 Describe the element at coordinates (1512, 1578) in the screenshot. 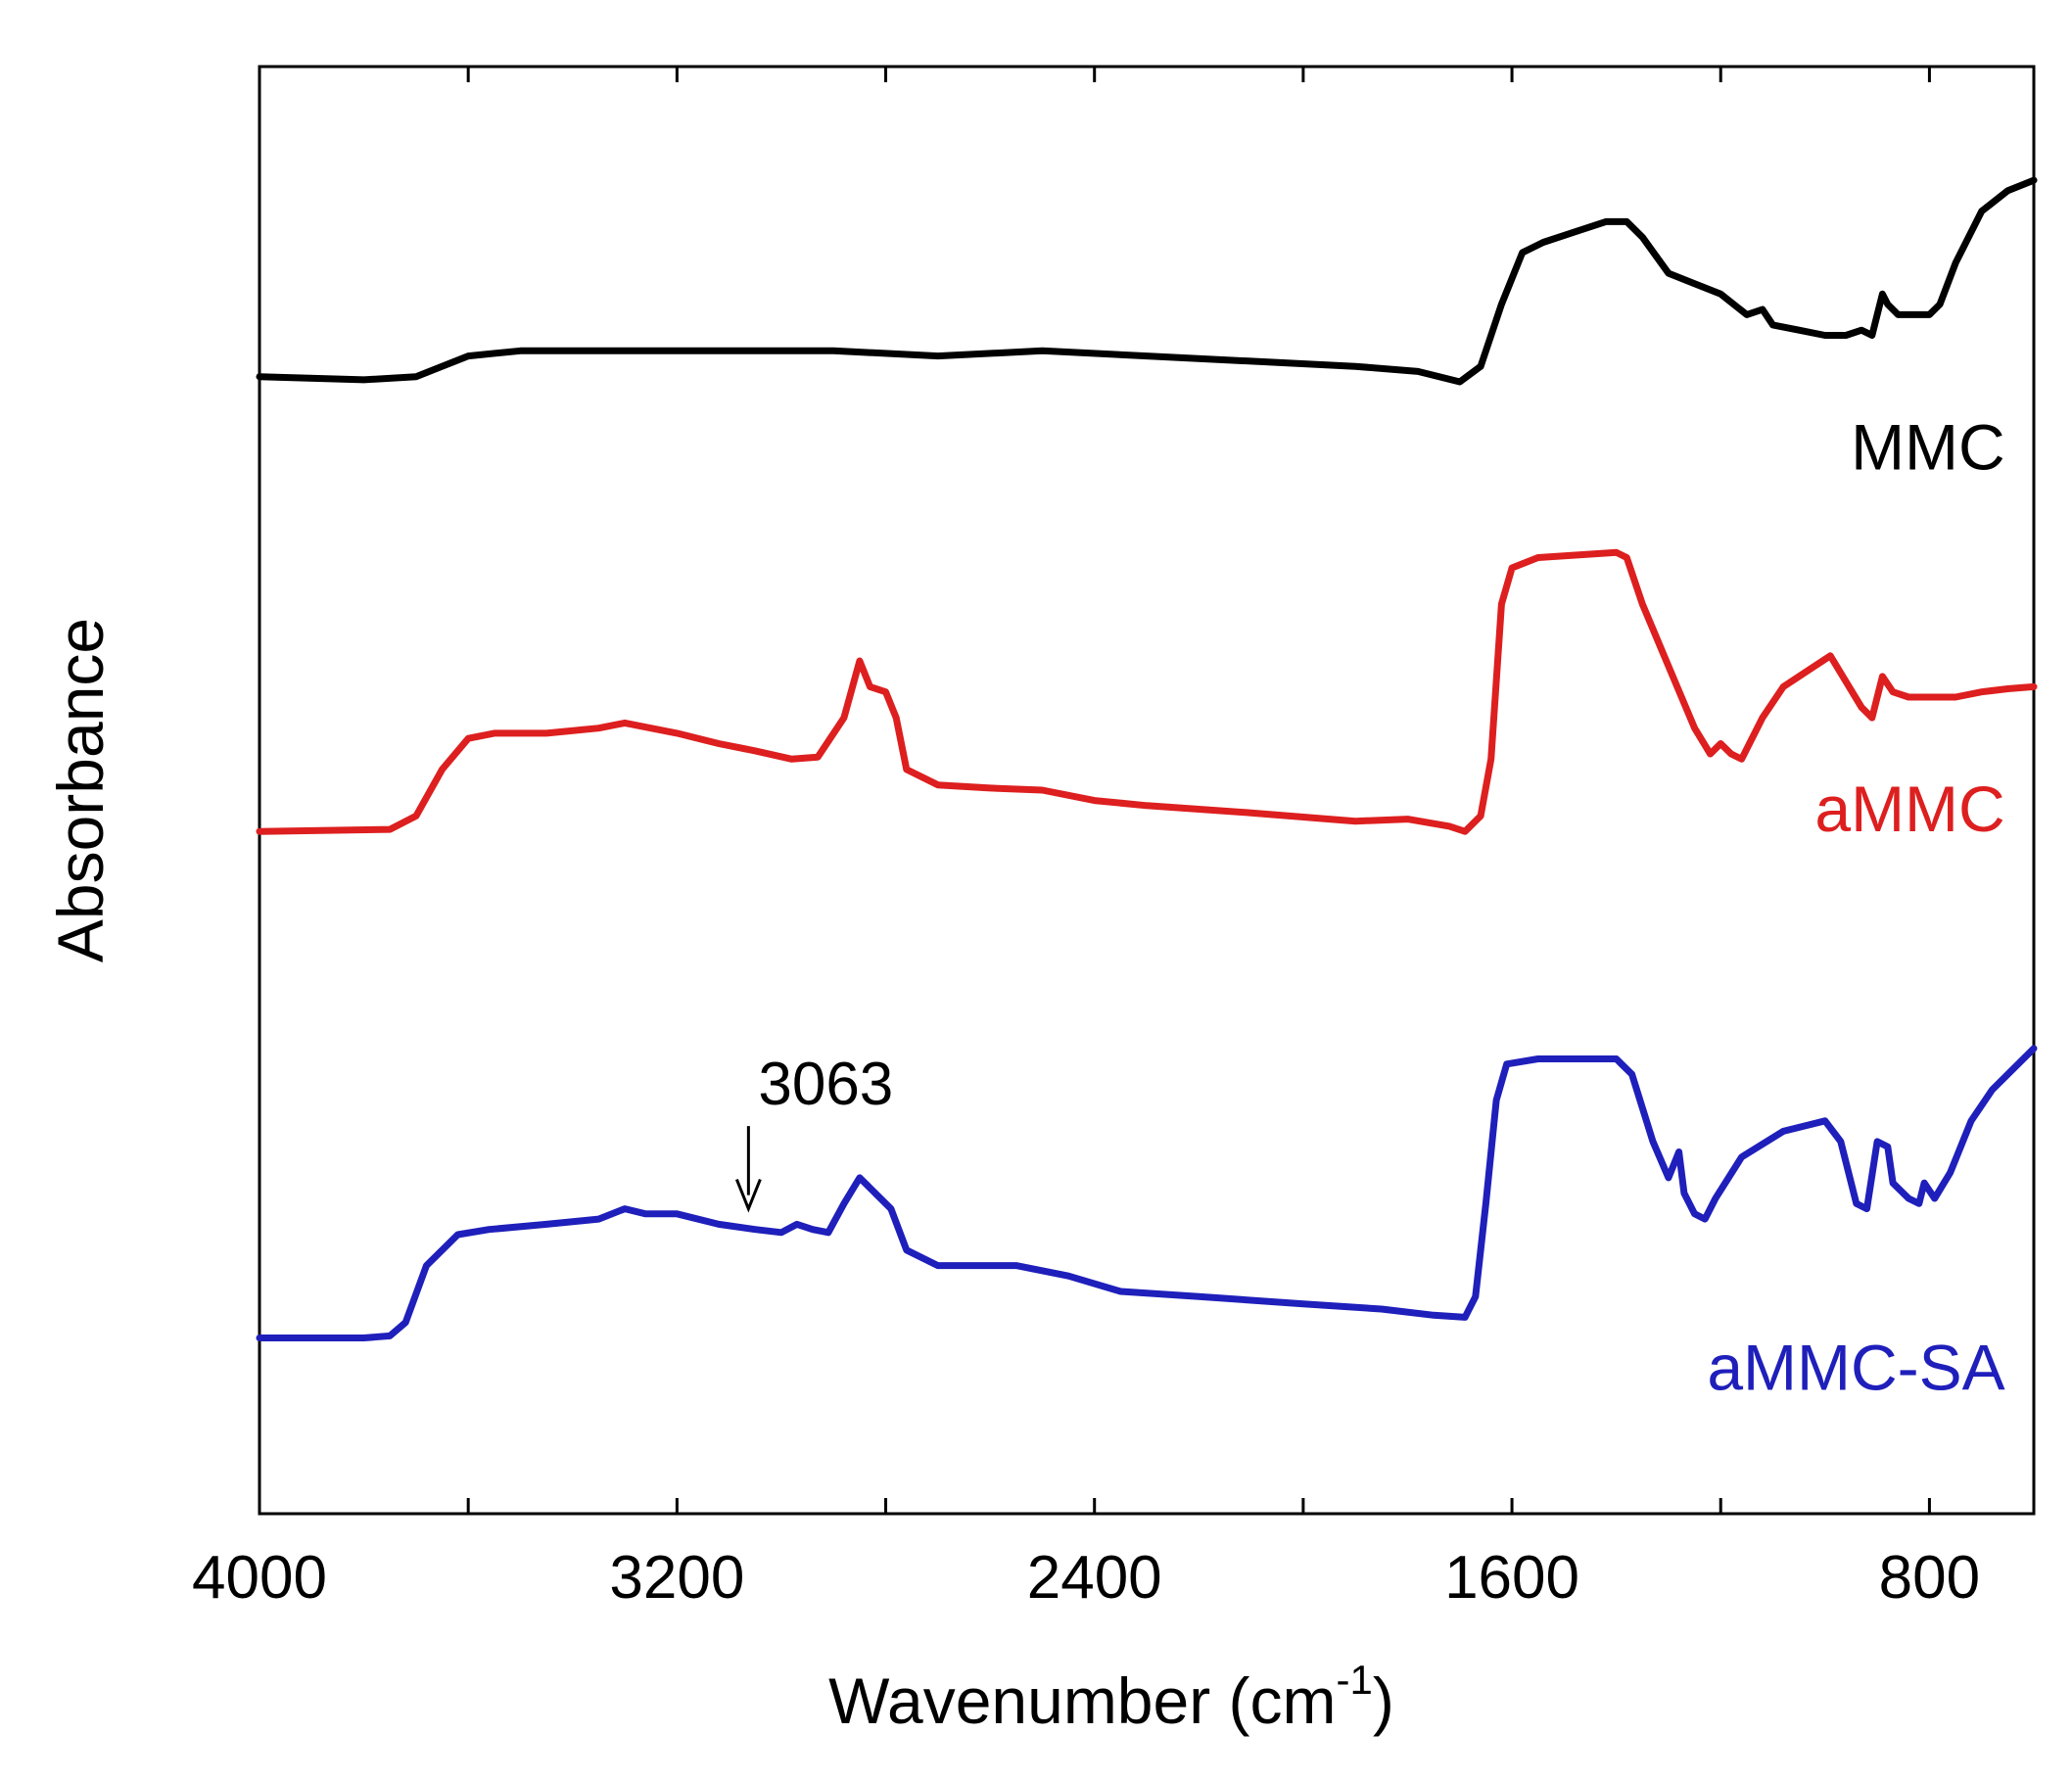

I see `x-tick-label-1600: 1600` at that location.